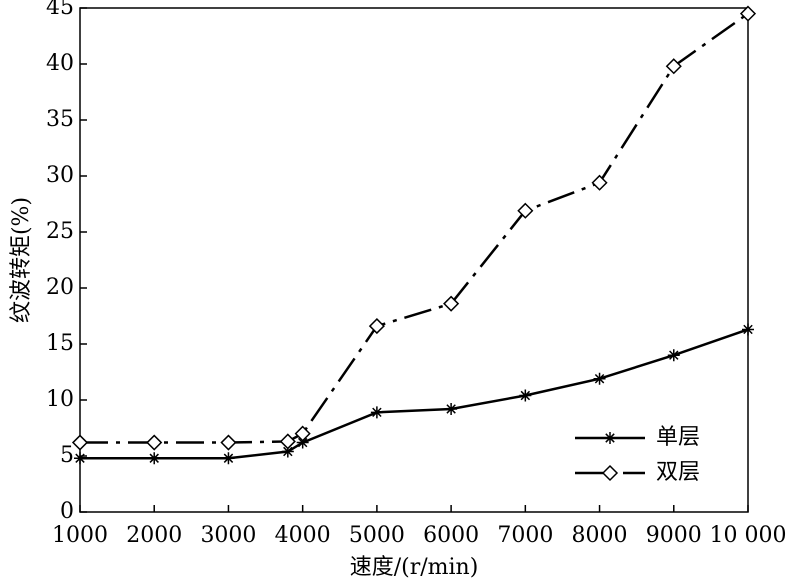  What do you see at coordinates (60, 63) in the screenshot?
I see `y-tick-label: 40` at bounding box center [60, 63].